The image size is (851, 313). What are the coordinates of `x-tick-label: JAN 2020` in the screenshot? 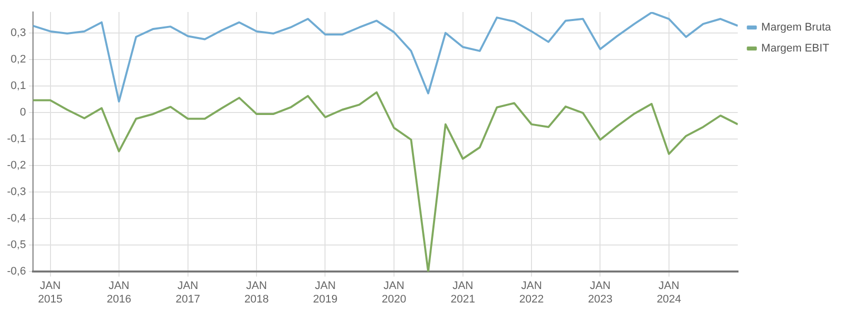 It's located at (394, 293).